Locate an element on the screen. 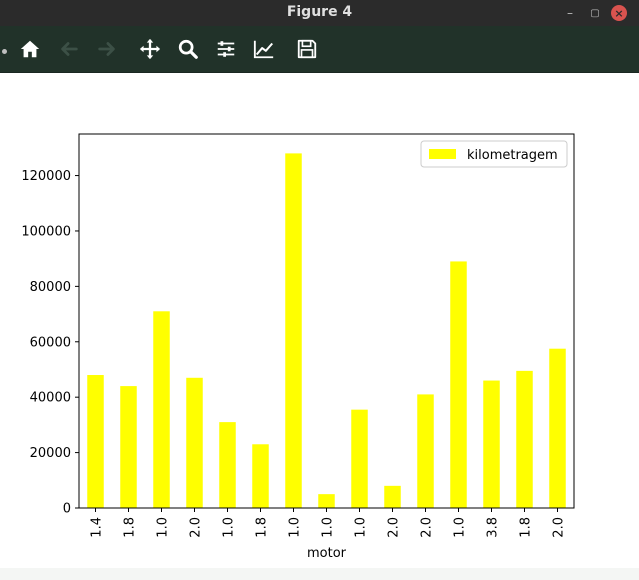  x-tick-label-5: 1.8 is located at coordinates (262, 527).